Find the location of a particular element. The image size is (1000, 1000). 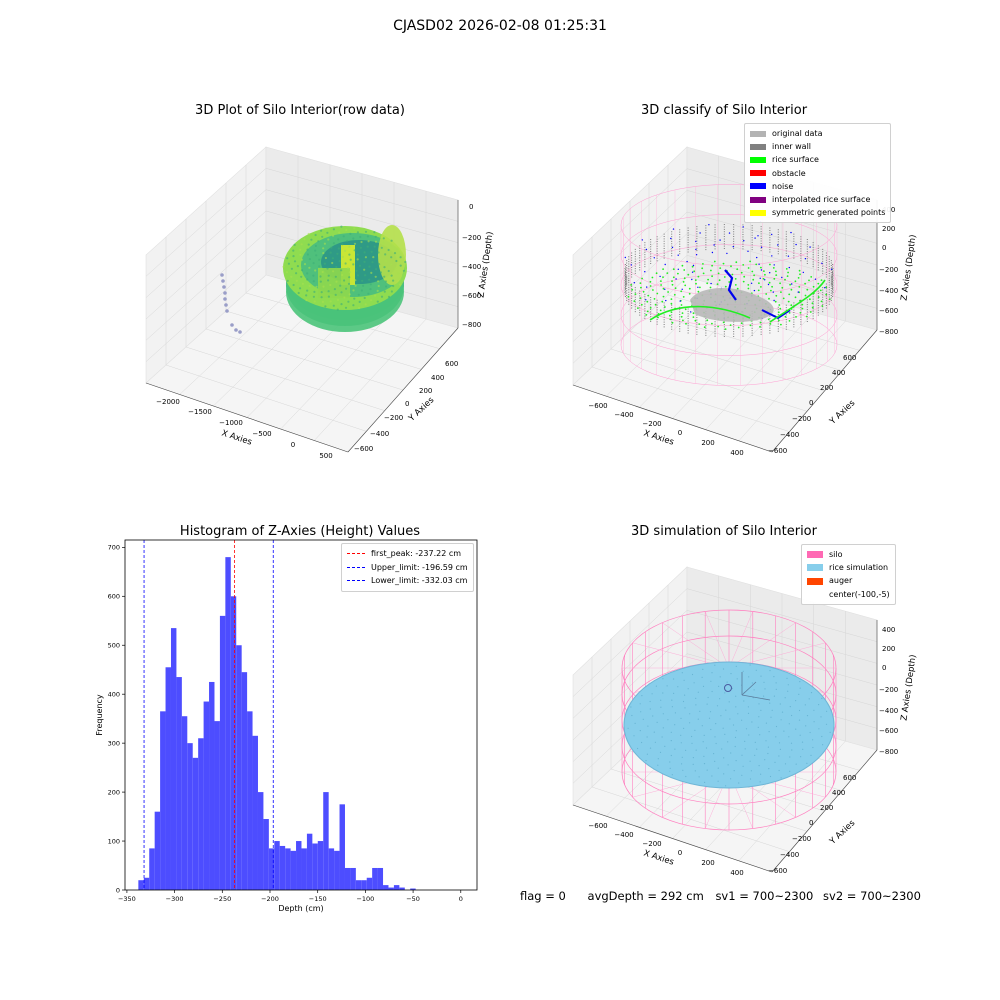

simulation-ytick: 200 is located at coordinates (826, 808).